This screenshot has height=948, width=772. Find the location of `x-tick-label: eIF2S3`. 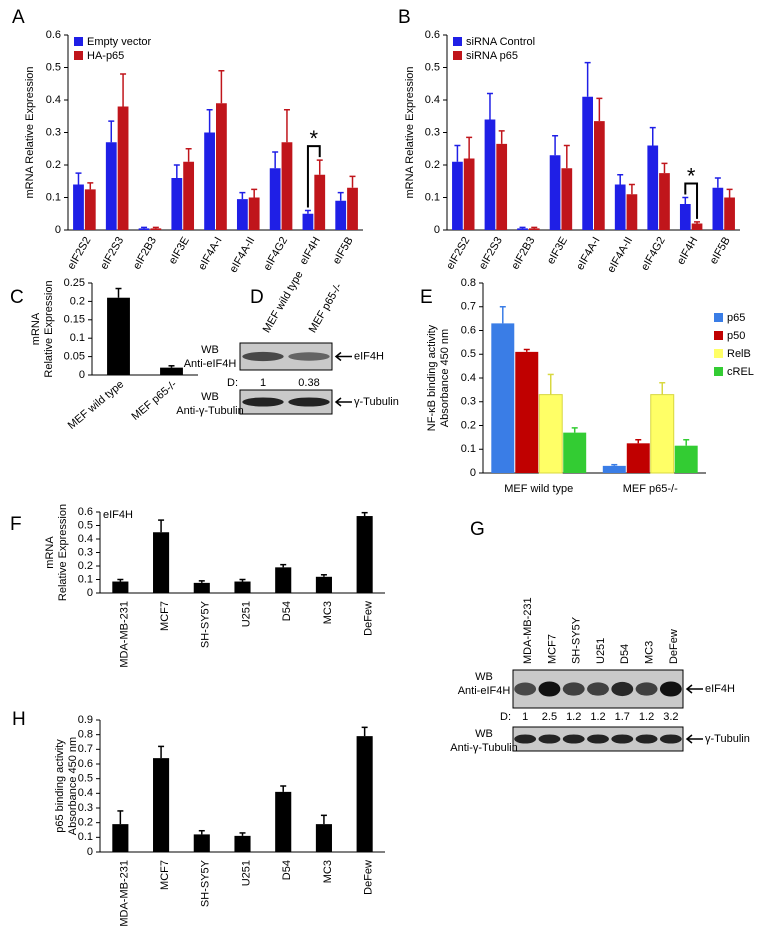

x-tick-label: eIF2S3 is located at coordinates (491, 253).